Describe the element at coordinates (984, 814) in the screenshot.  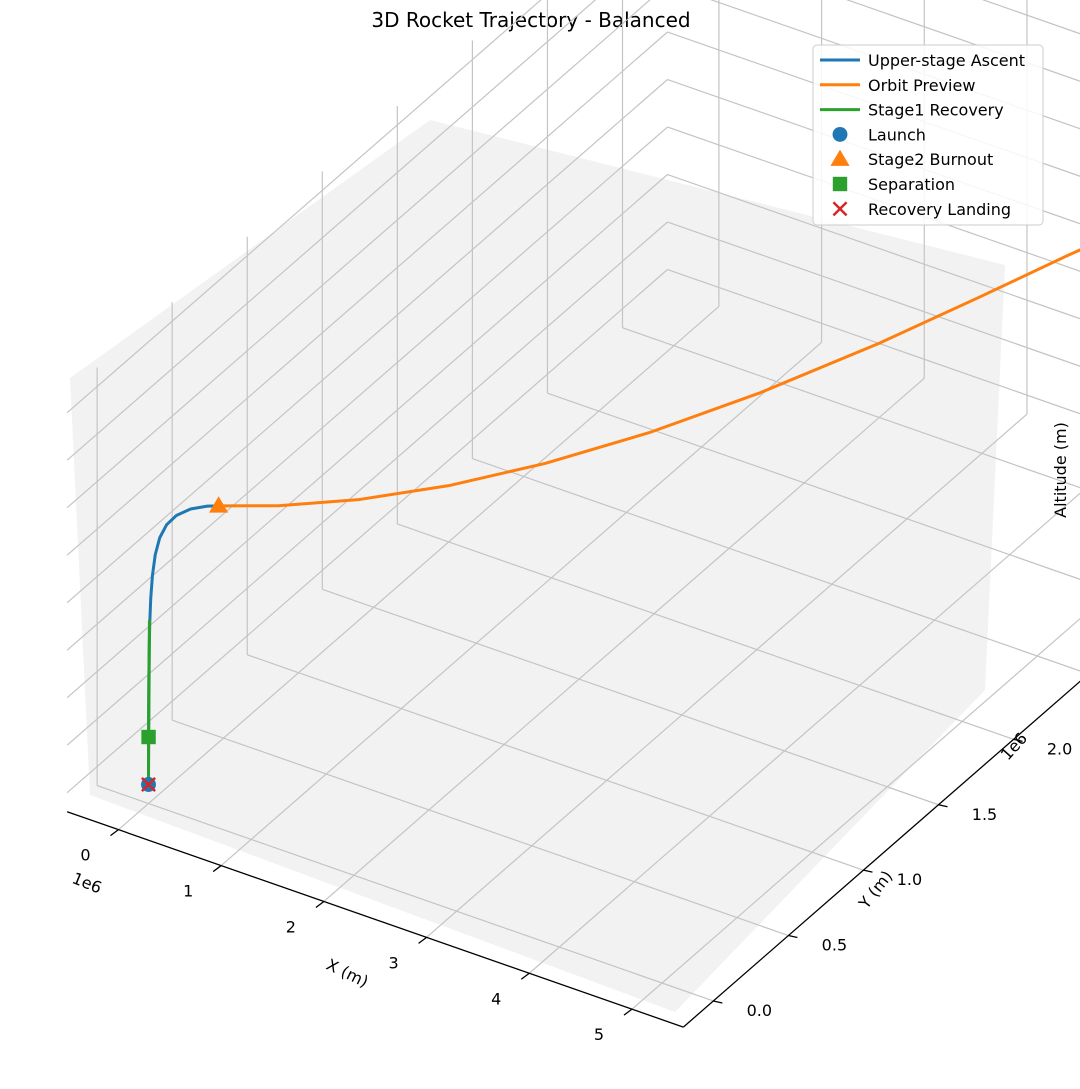
I see `y-tick-label: 1.5` at that location.